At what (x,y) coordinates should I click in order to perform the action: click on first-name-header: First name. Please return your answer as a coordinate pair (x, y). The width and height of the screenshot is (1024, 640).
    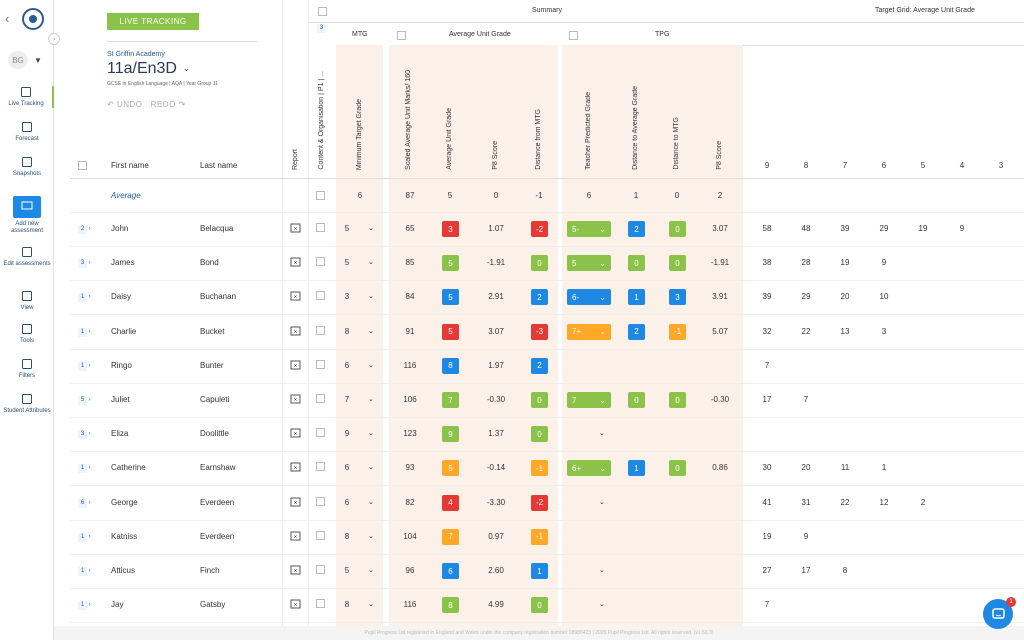
    Looking at the image, I should click on (130, 165).